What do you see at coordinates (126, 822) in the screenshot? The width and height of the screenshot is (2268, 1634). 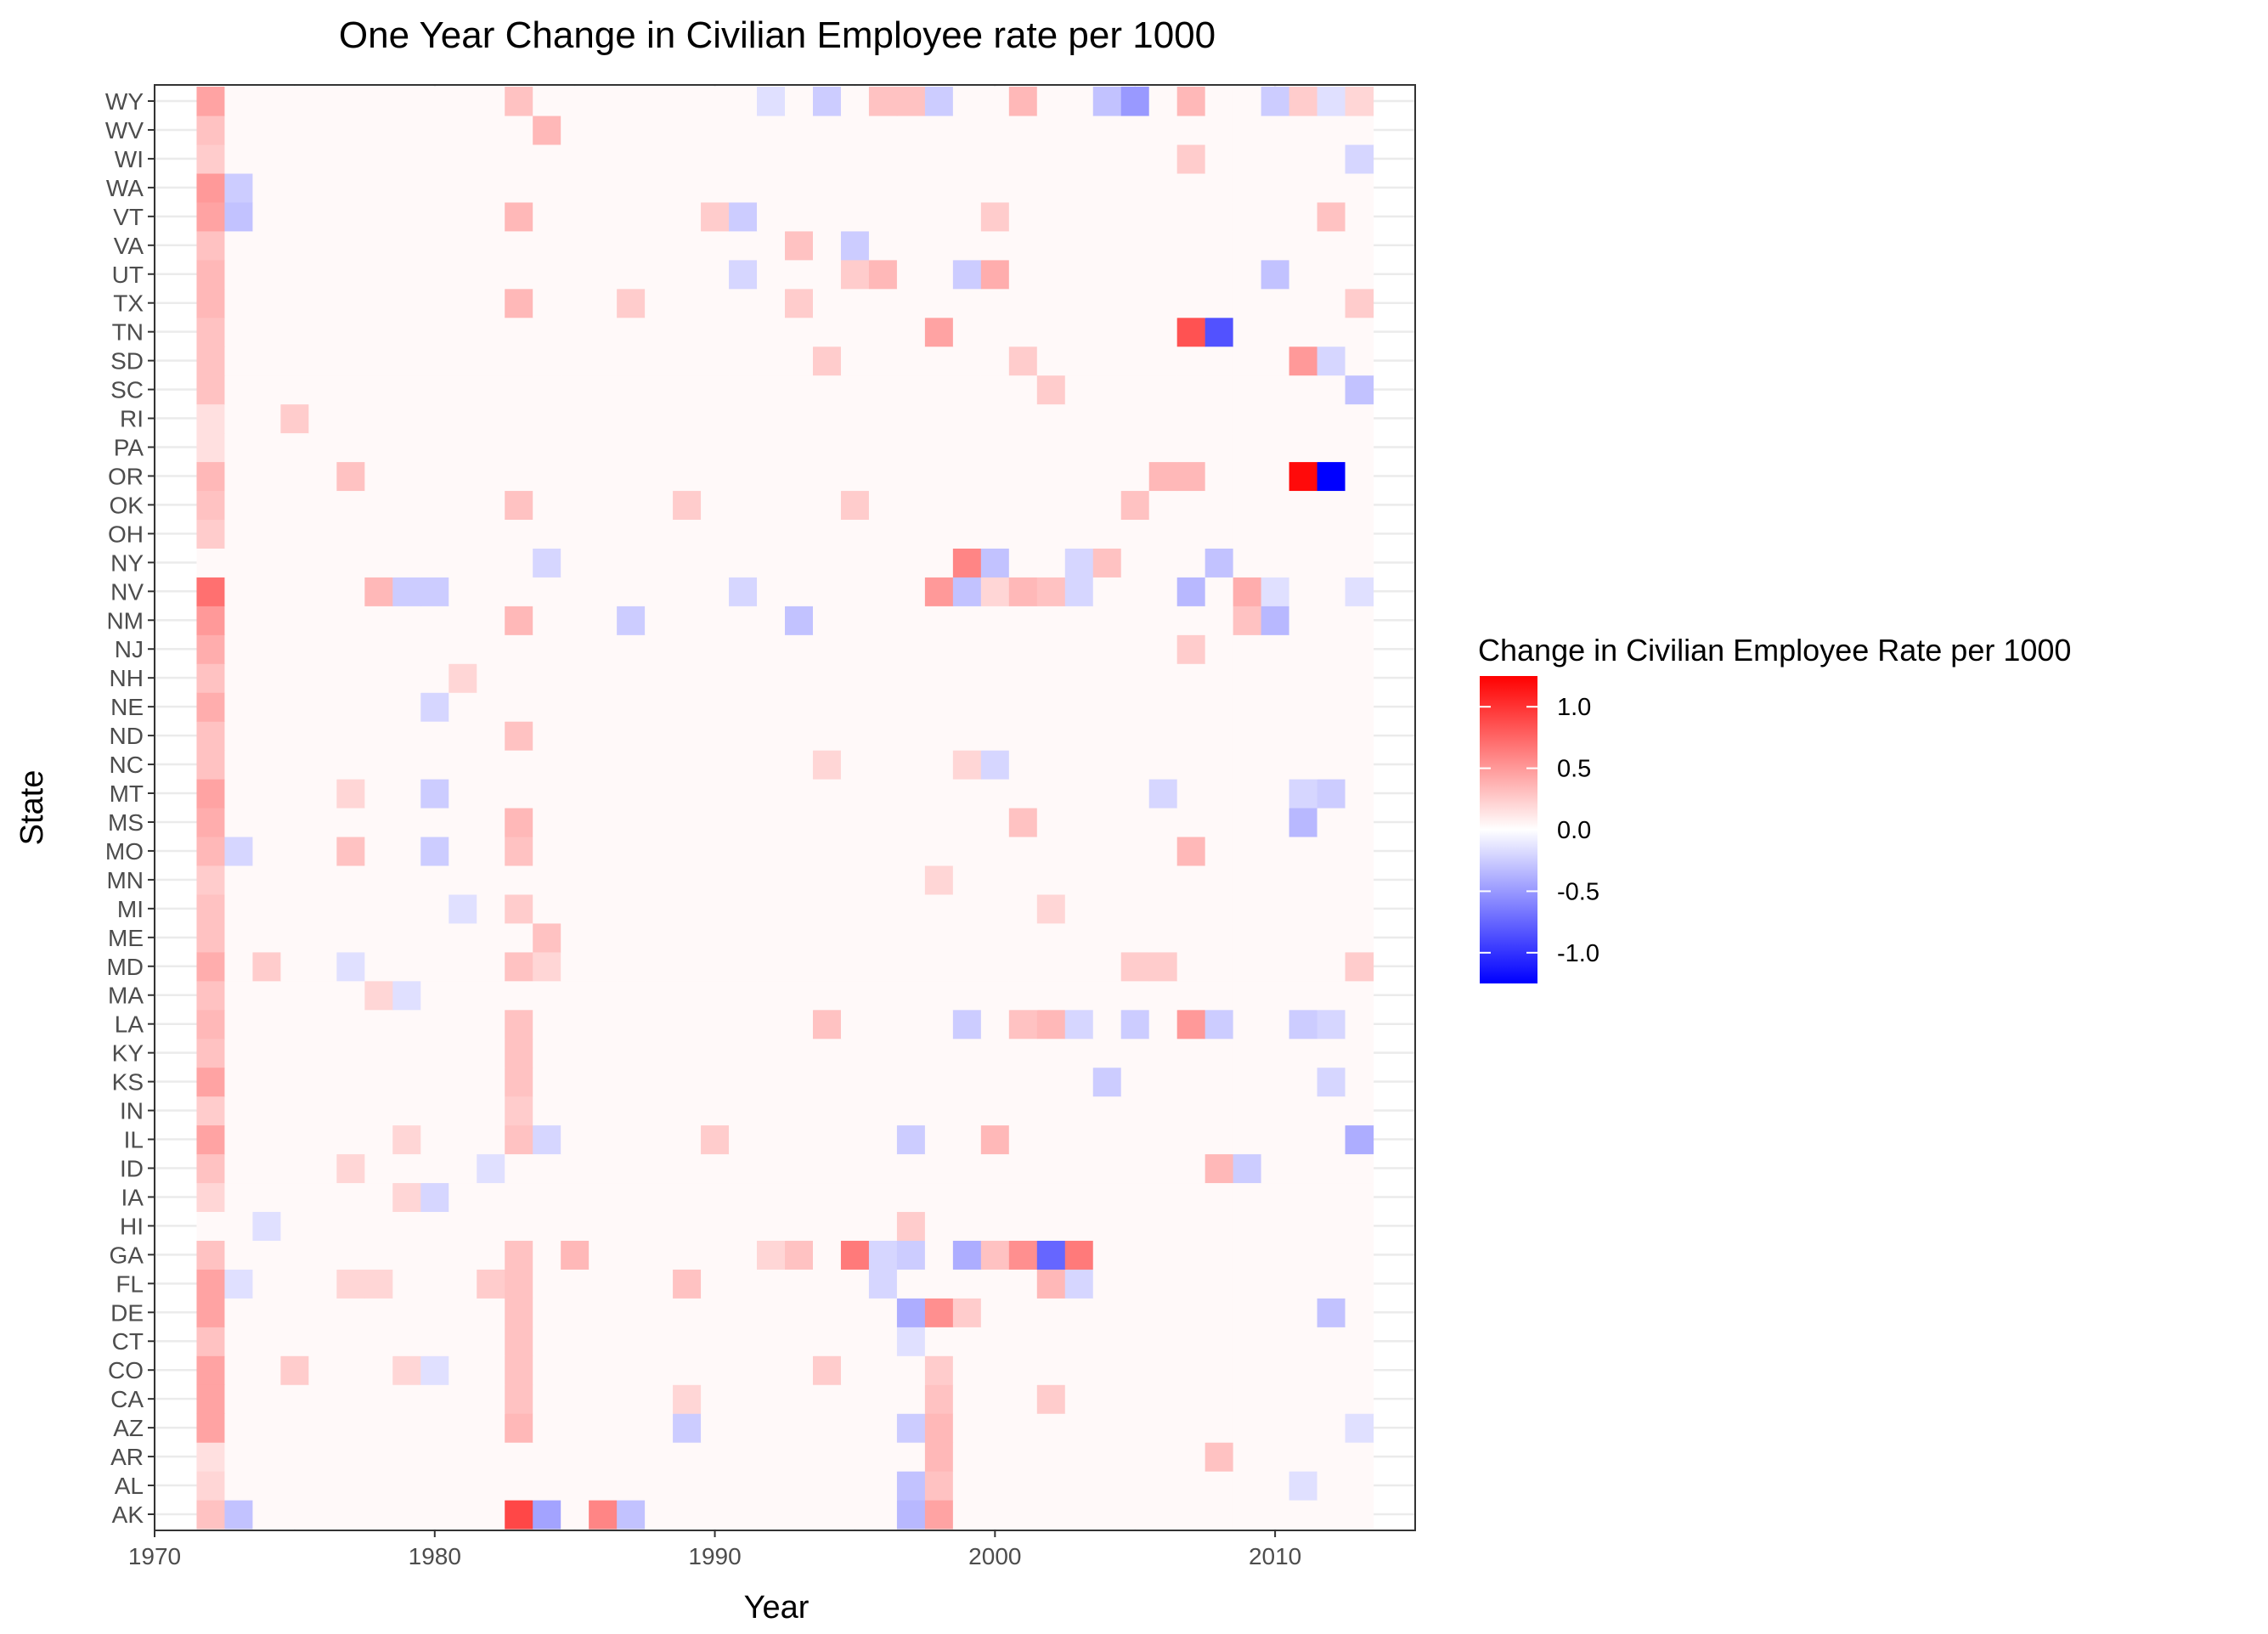 I see `y-tick-label: MS` at bounding box center [126, 822].